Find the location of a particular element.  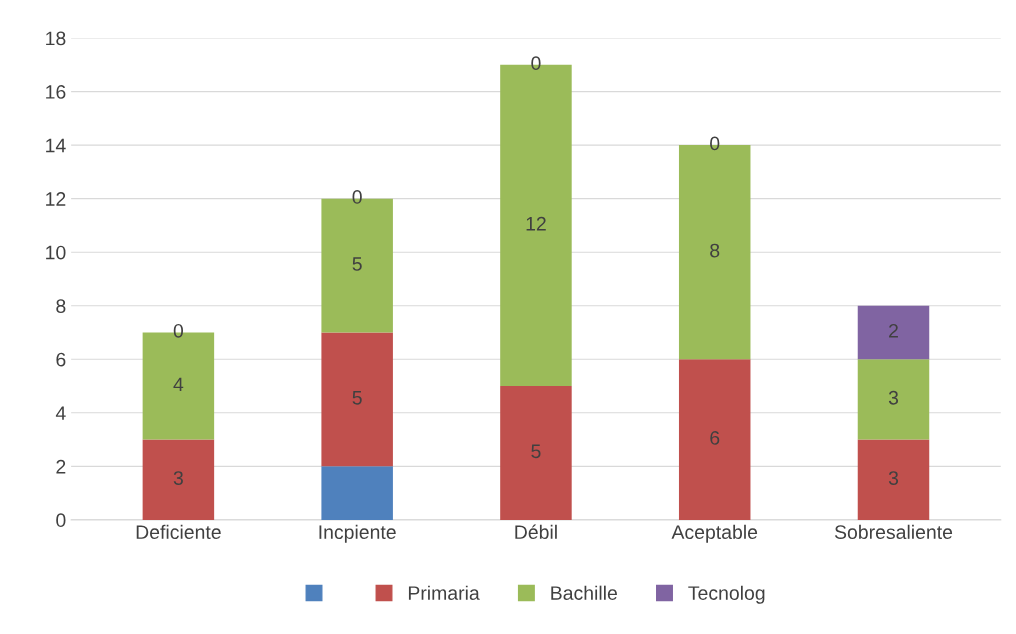

y-tick-label: 8 is located at coordinates (61, 306).